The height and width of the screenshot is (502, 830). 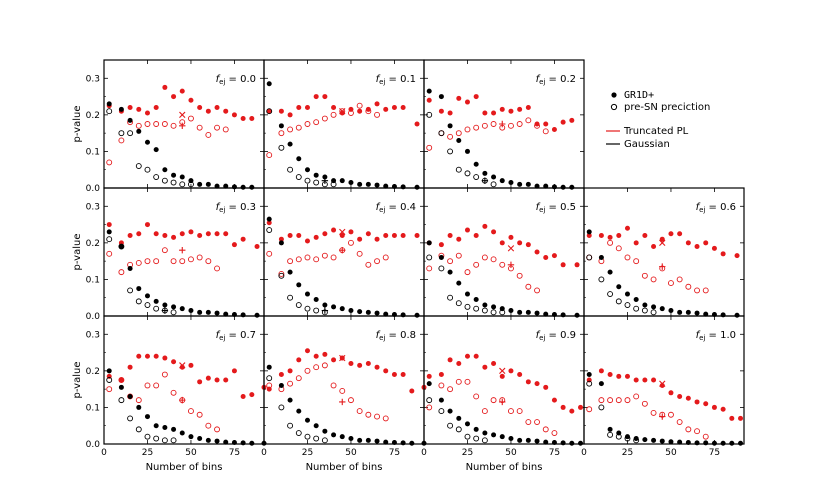 I want to click on stat-plus-marker-truncated-pl, so click(x=662, y=266).